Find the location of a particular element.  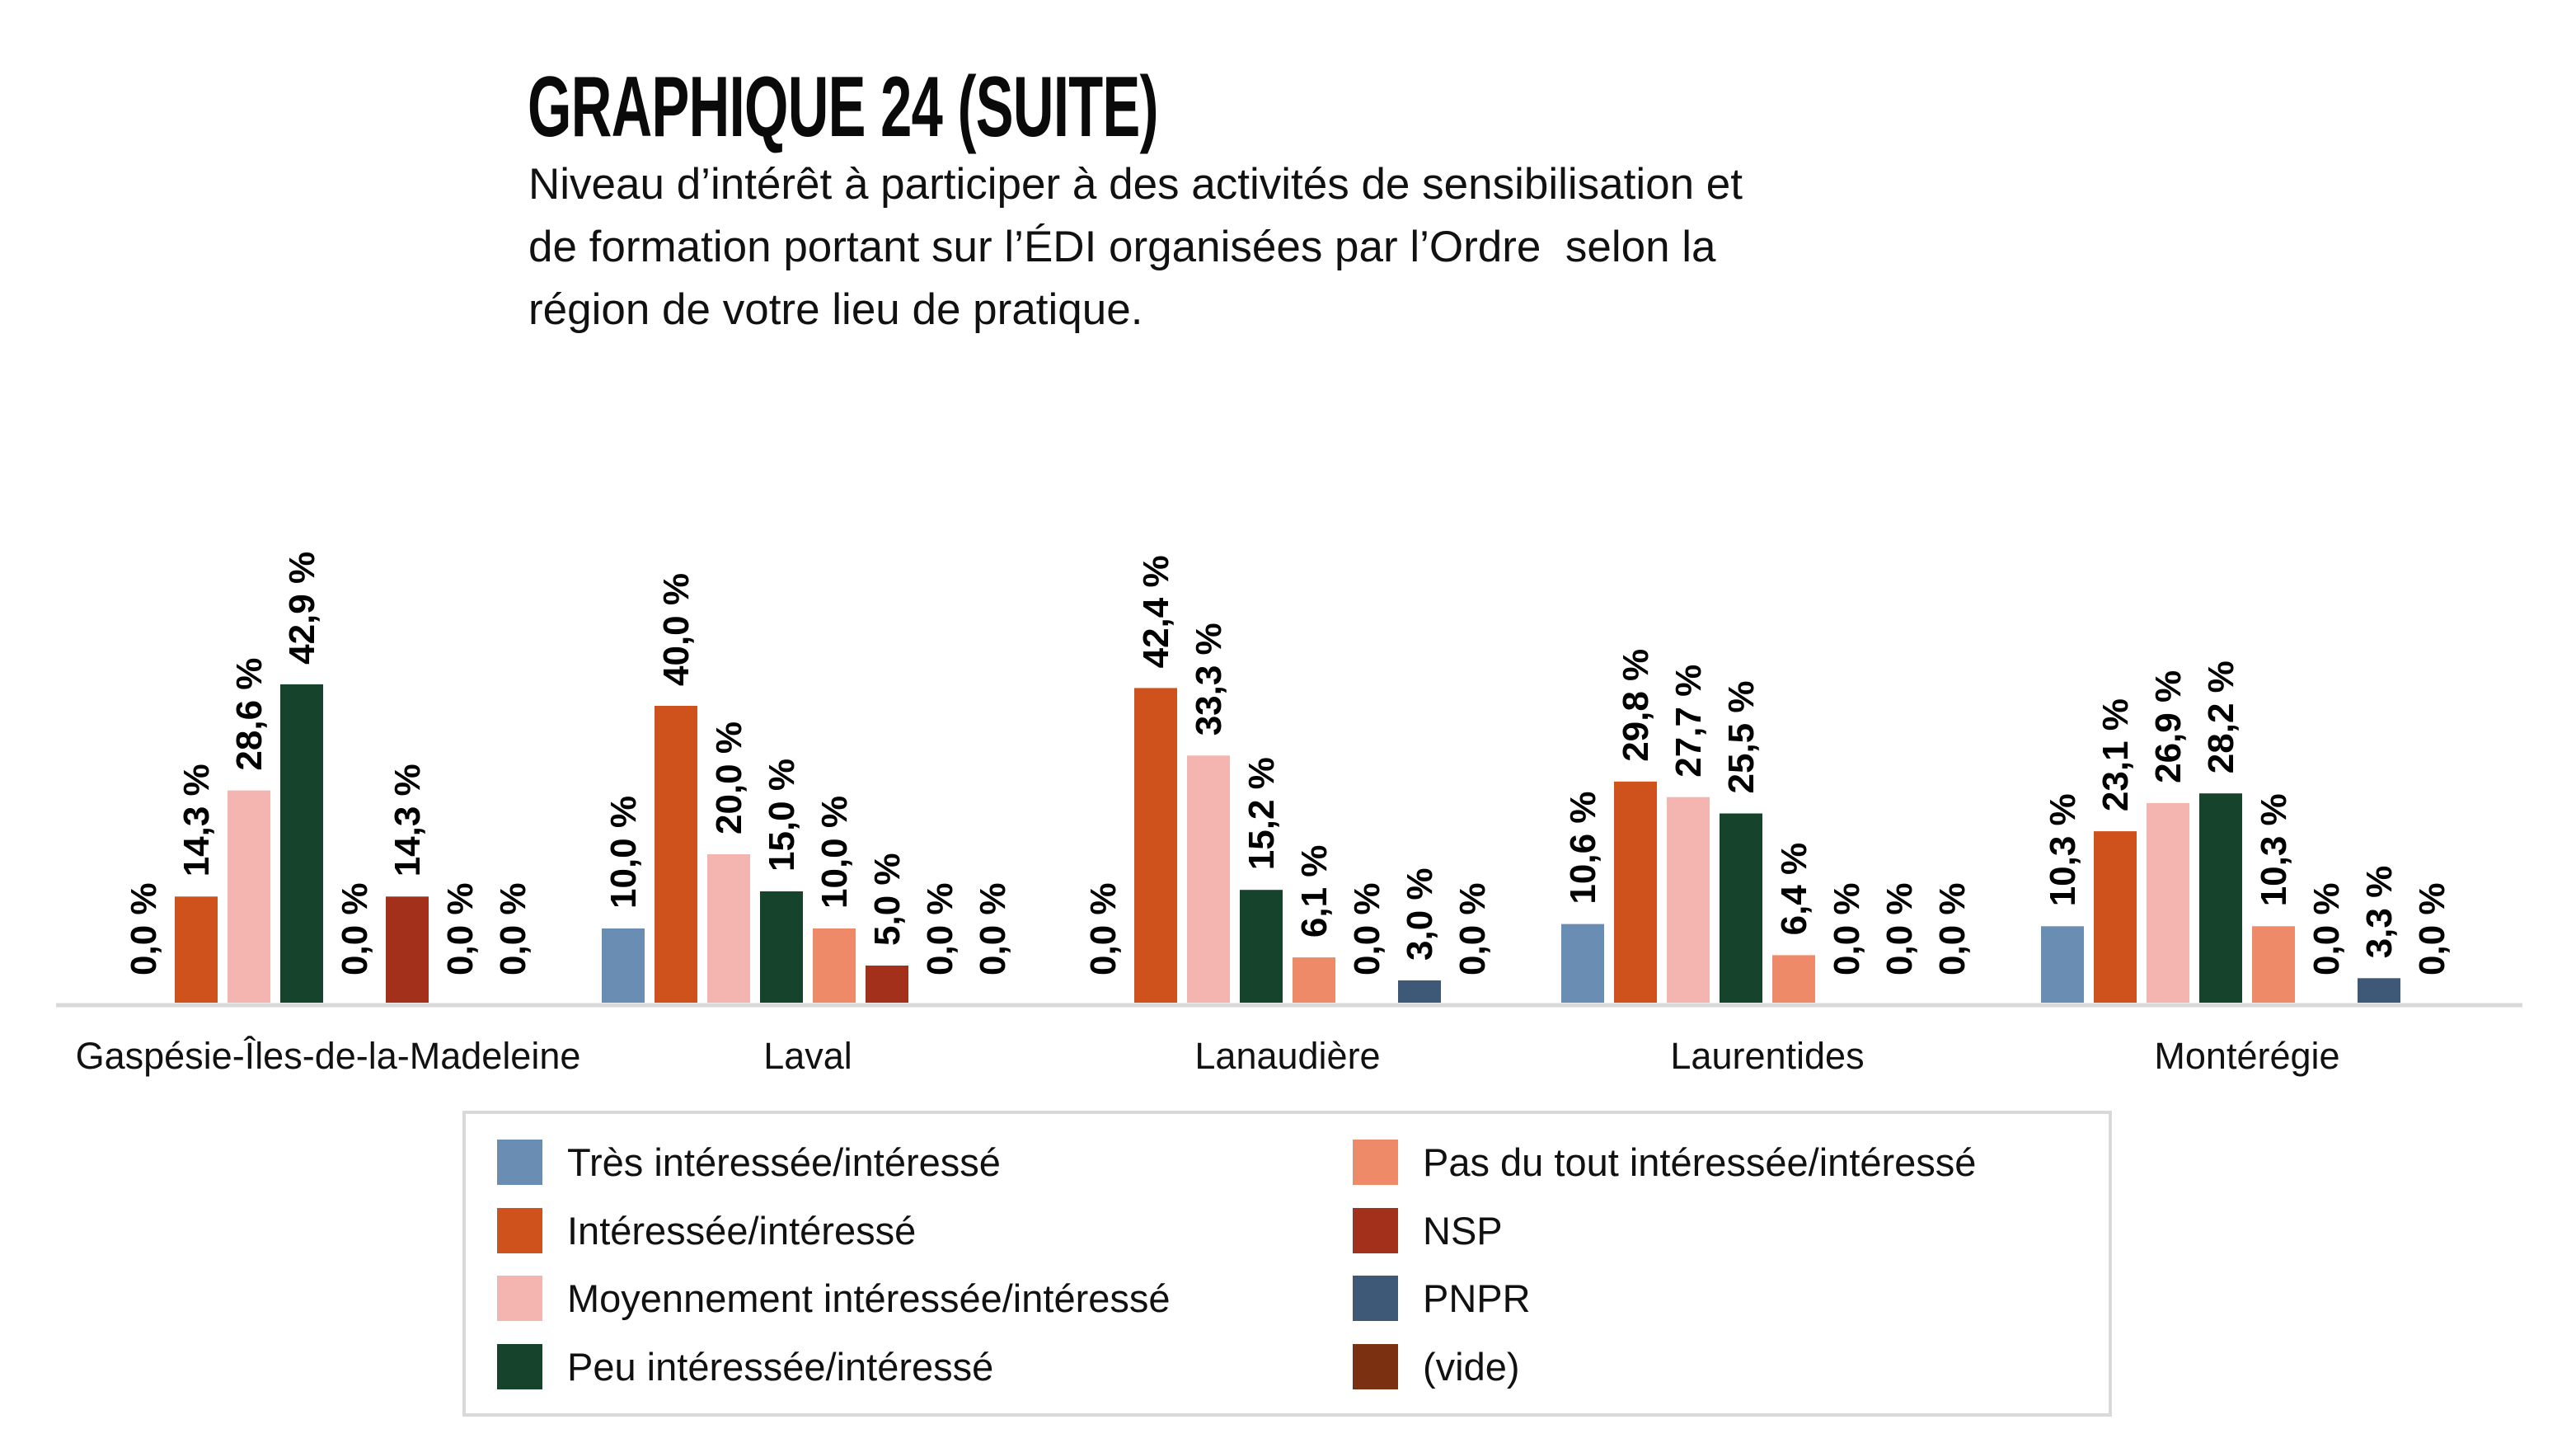

value-label: 3,3 % is located at coordinates (2379, 913).